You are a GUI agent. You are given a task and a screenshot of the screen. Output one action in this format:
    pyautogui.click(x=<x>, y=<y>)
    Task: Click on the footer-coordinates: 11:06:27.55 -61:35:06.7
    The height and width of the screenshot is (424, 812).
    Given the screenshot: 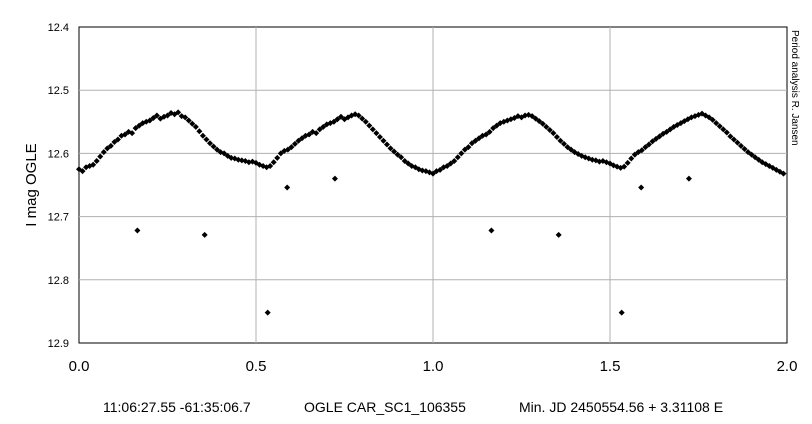 What is the action you would take?
    pyautogui.click(x=177, y=407)
    